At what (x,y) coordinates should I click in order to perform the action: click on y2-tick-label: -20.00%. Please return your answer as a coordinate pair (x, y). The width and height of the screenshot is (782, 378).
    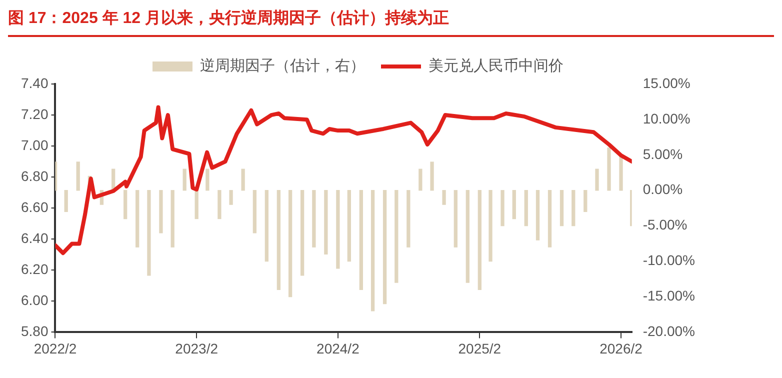
    Looking at the image, I should click on (669, 331).